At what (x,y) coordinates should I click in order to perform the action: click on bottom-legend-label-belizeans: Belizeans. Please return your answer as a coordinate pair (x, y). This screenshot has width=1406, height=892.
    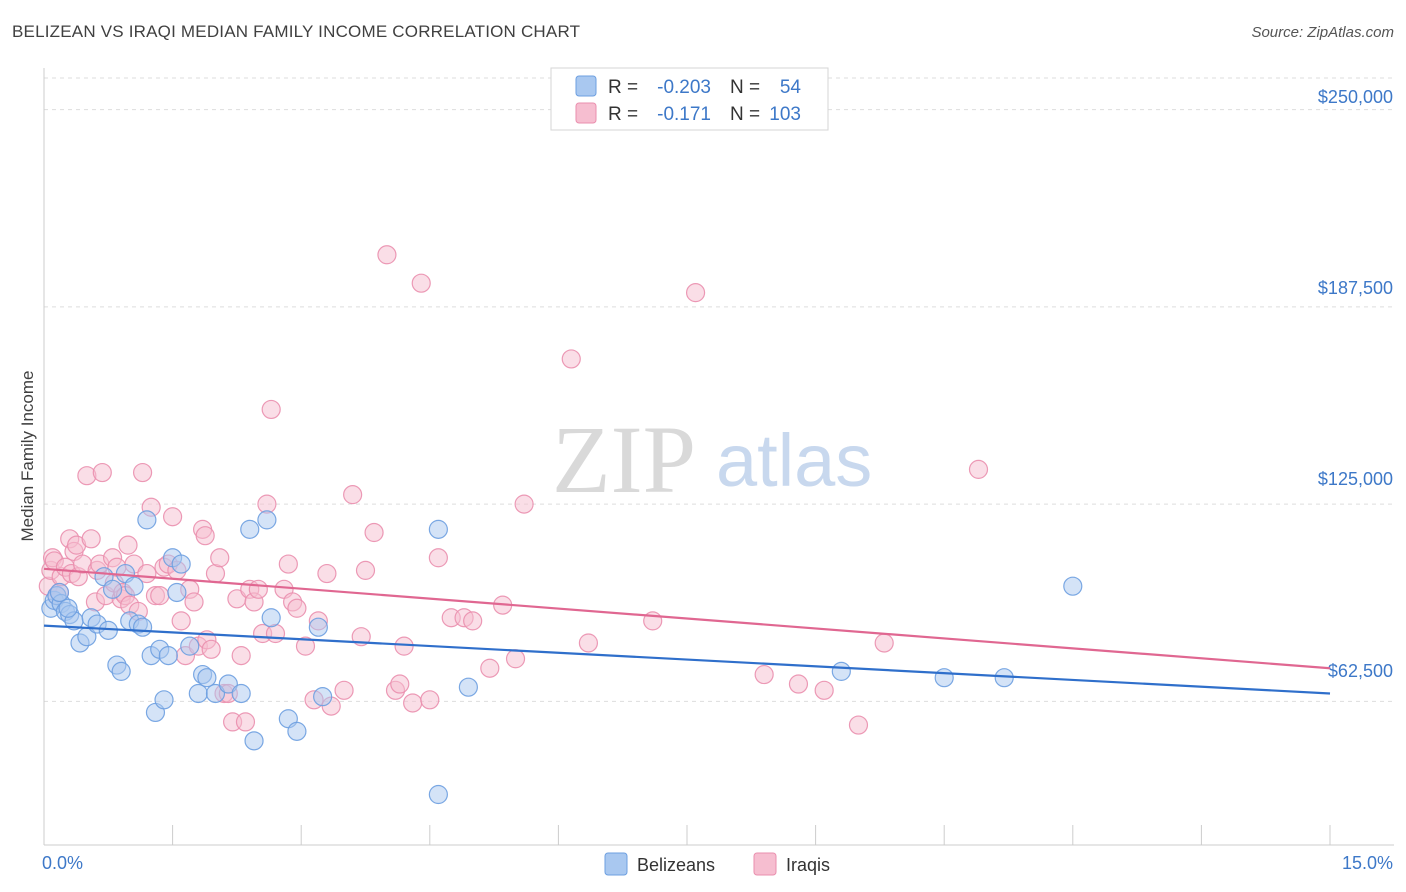
    Looking at the image, I should click on (676, 865).